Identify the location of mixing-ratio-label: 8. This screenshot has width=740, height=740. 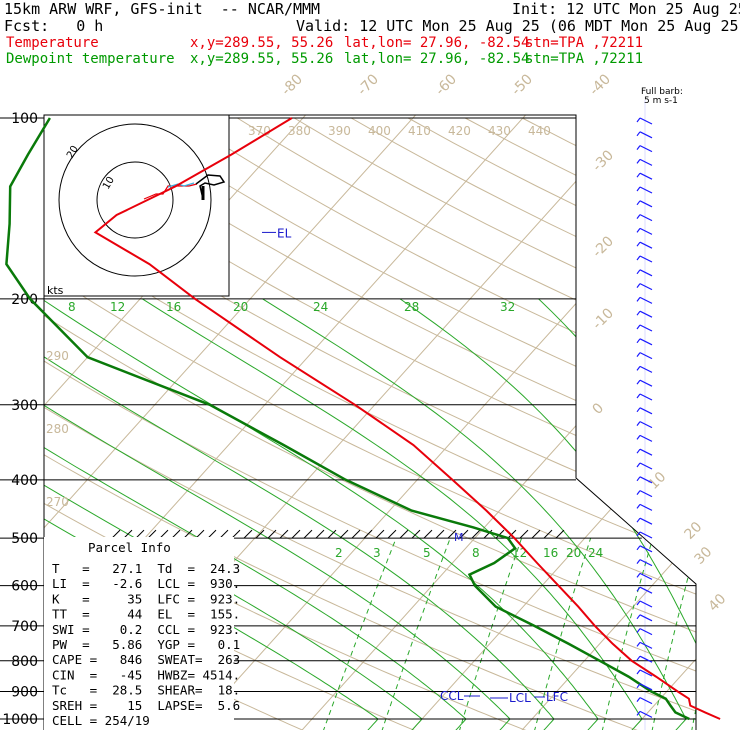
(476, 553).